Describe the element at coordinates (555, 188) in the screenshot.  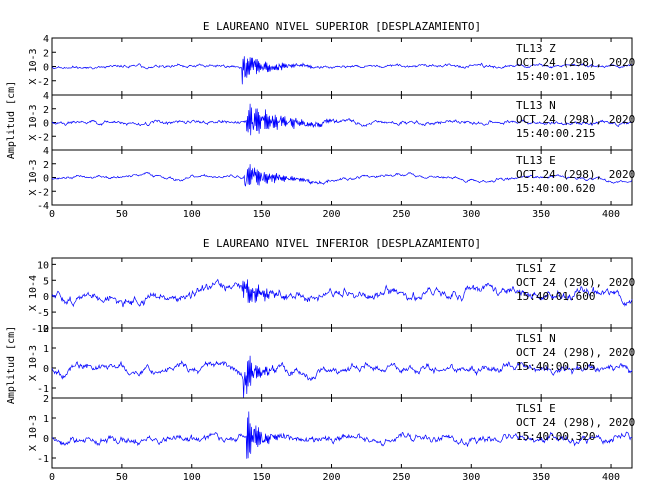
I see `time-label: 15:40:00.620` at that location.